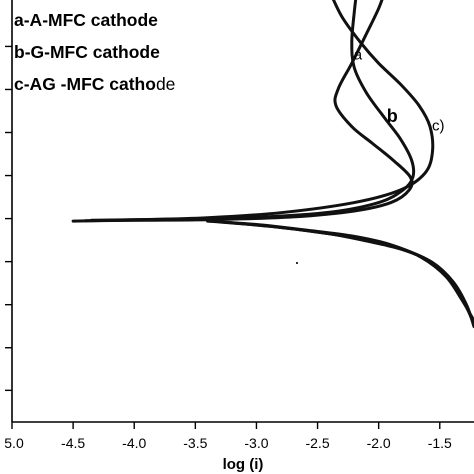  What do you see at coordinates (8, 218) in the screenshot?
I see `y-ticks` at bounding box center [8, 218].